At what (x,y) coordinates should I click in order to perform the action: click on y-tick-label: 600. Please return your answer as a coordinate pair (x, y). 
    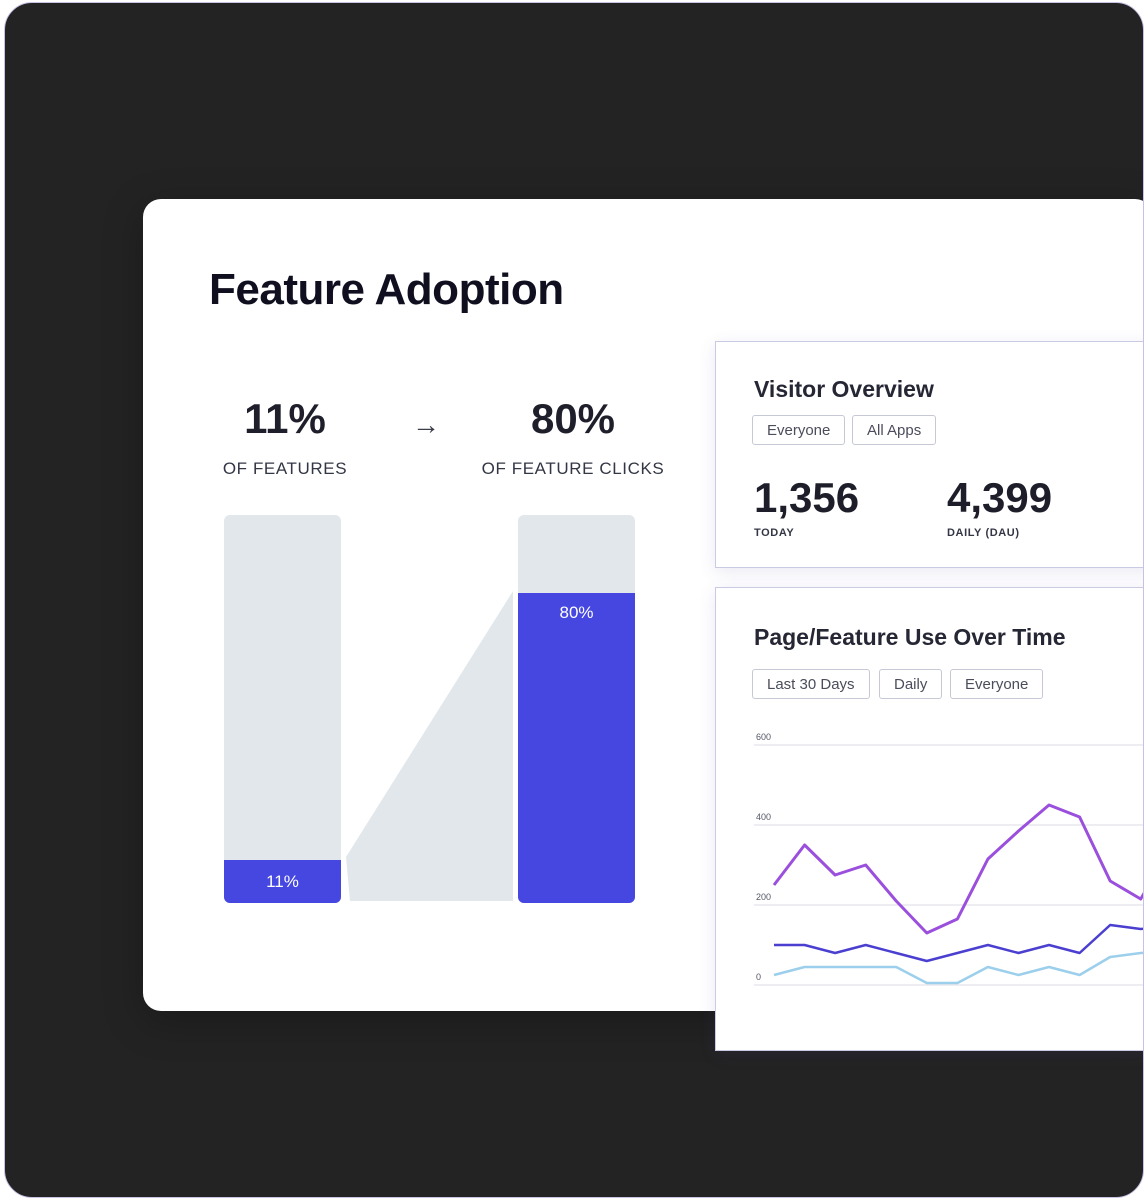
    Looking at the image, I should click on (763, 737).